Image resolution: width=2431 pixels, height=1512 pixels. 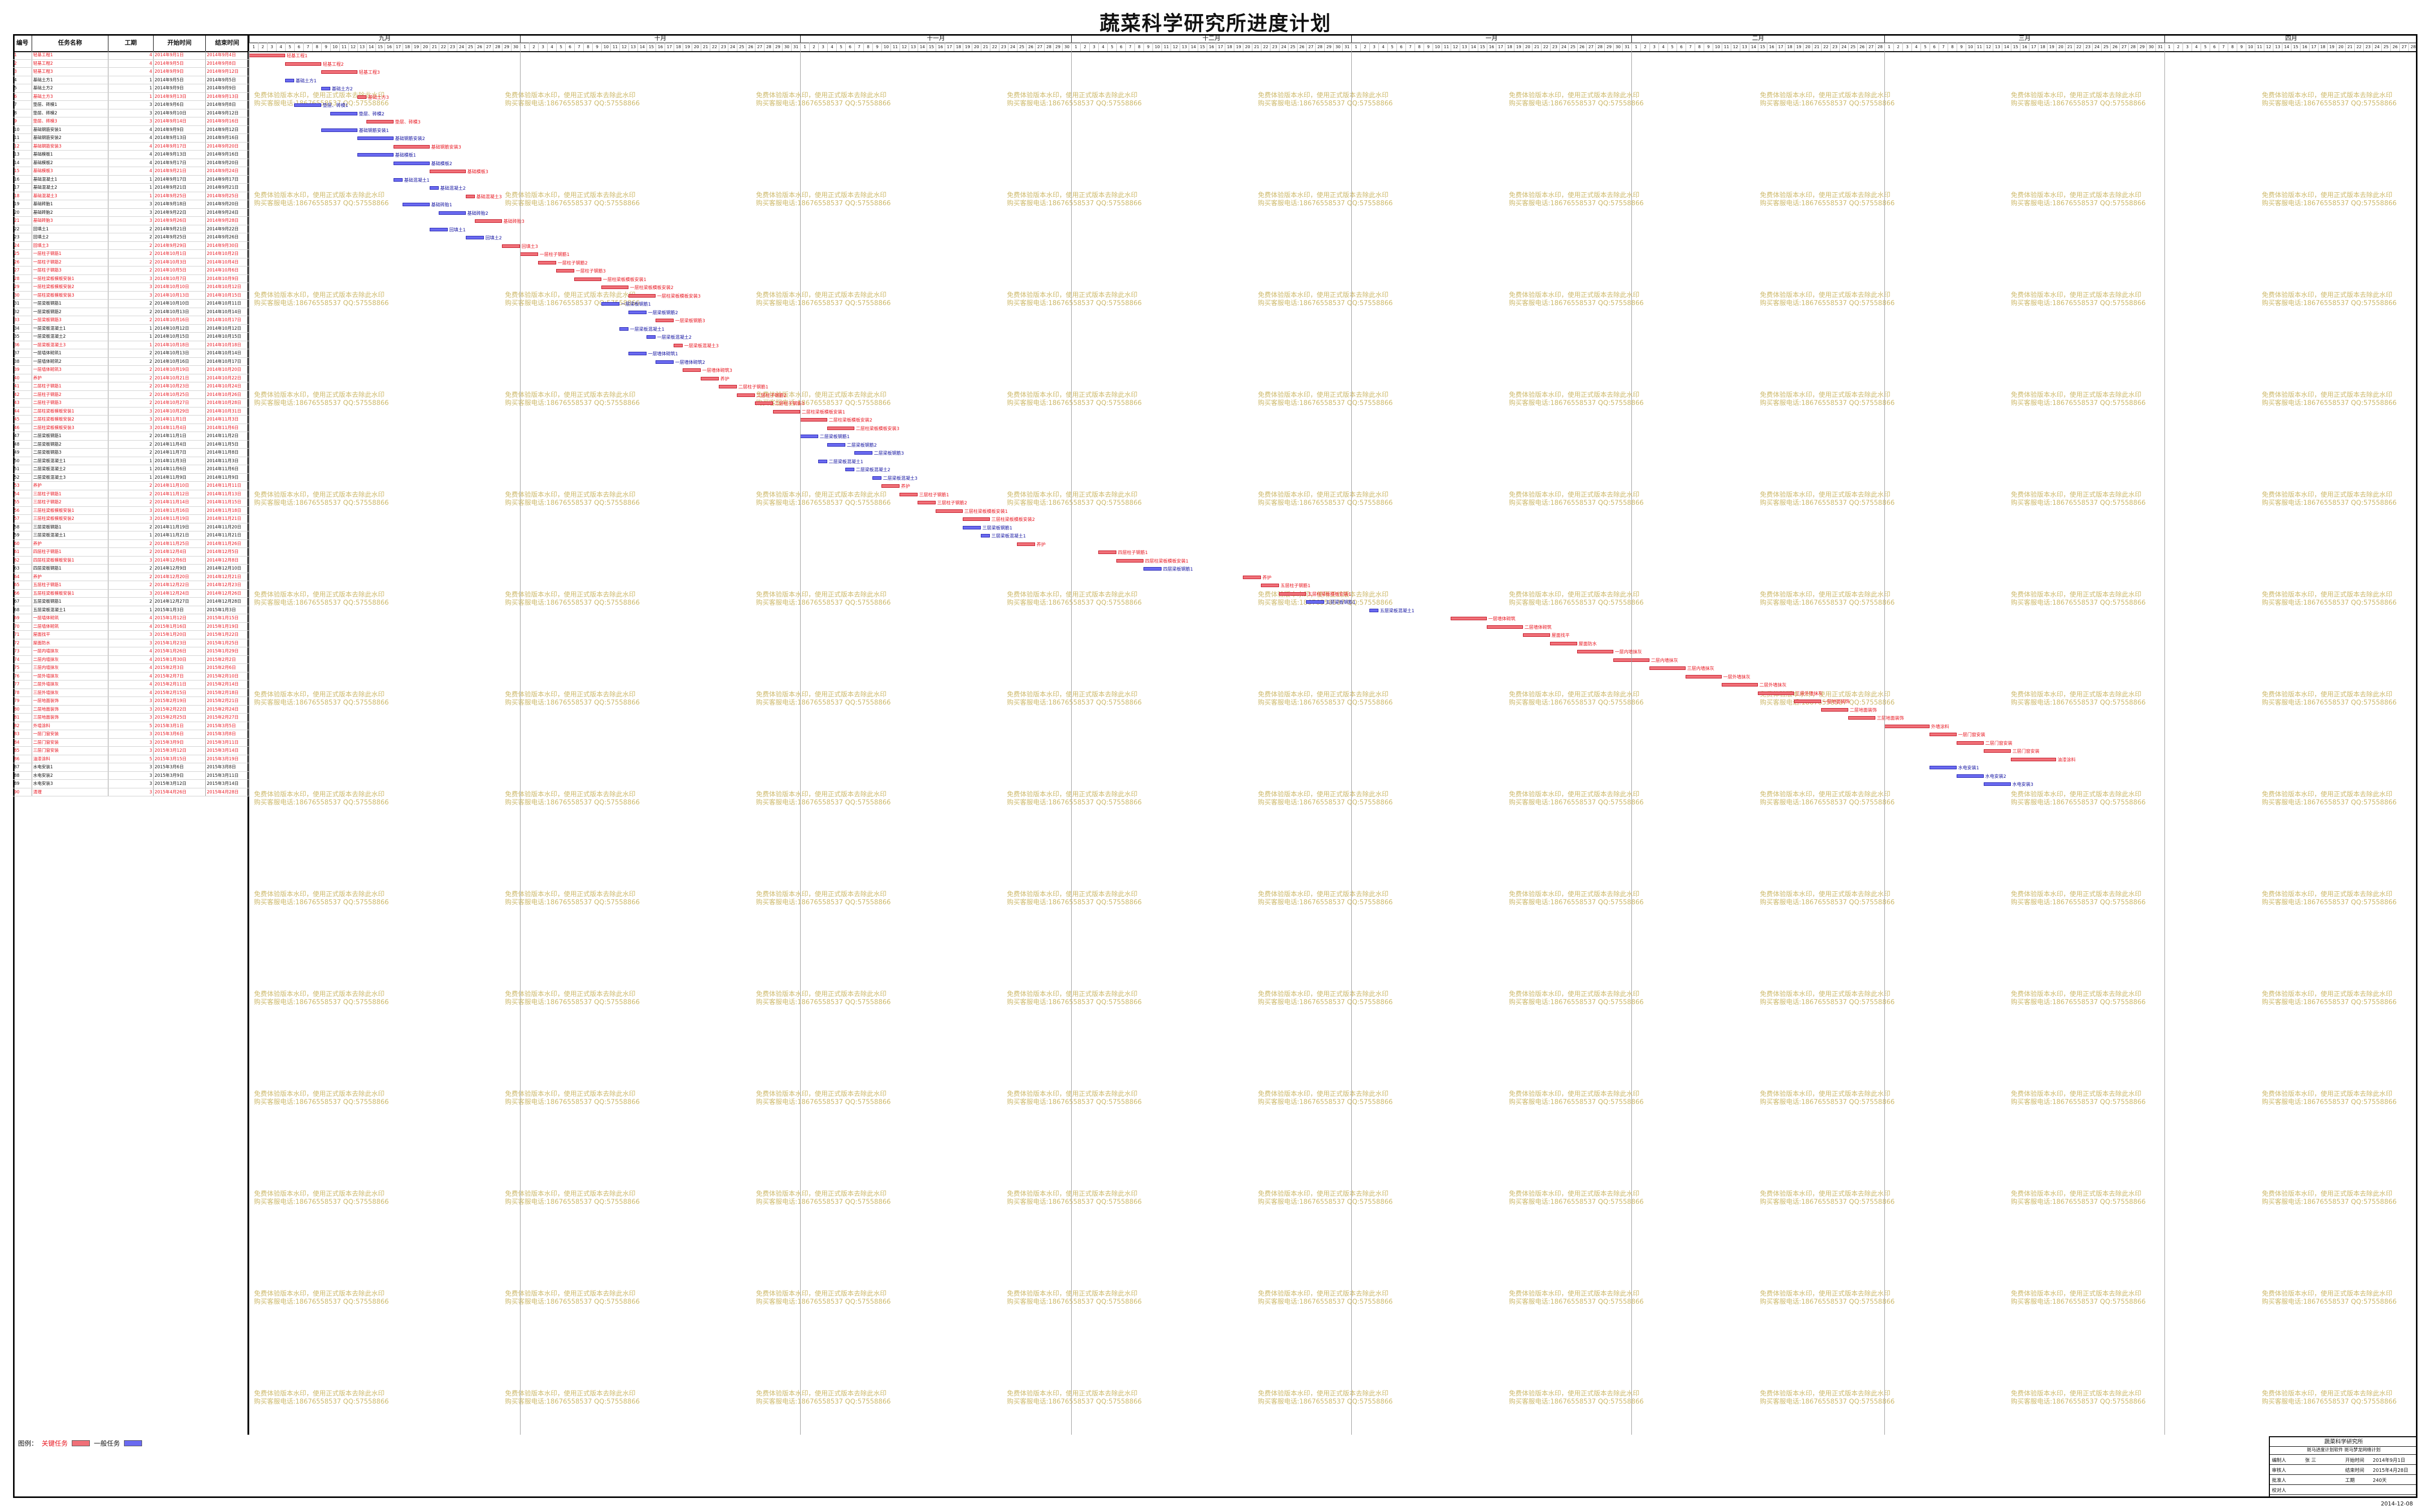 I want to click on row-duration: 4, so click(x=131, y=155).